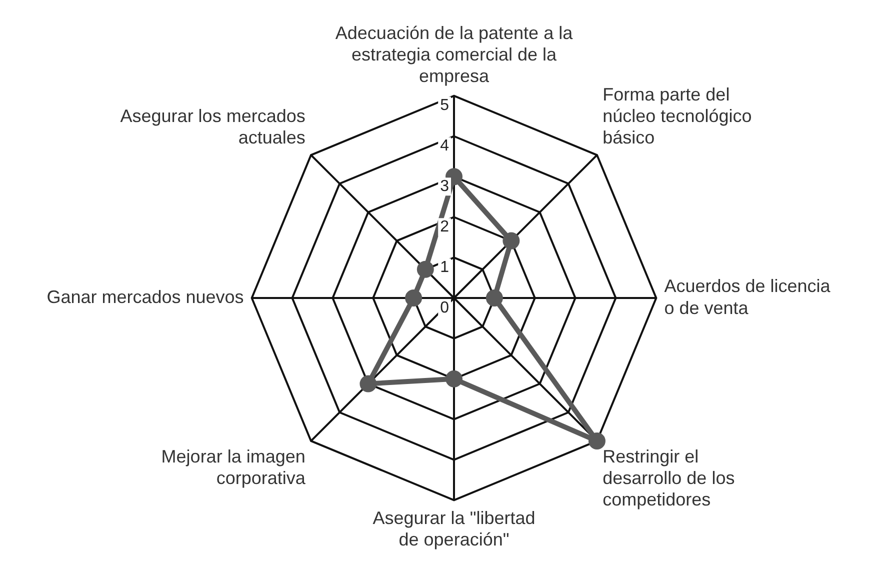  What do you see at coordinates (445, 146) in the screenshot?
I see `y-tick-label: 4` at bounding box center [445, 146].